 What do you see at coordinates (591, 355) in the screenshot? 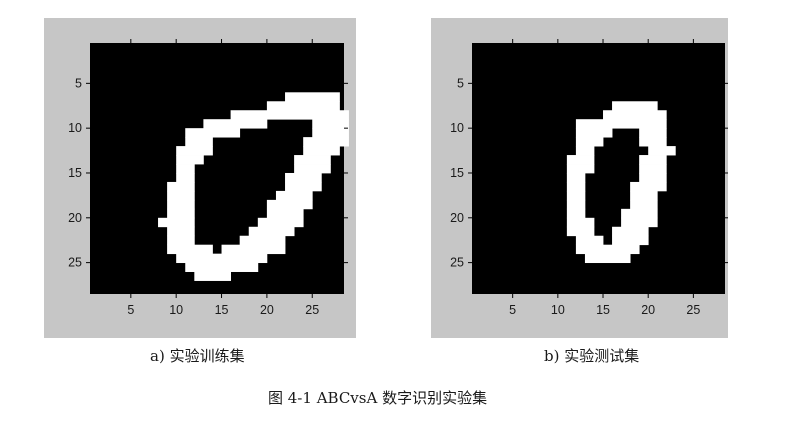
I see `figure-b-caption: b) 实验测试集` at bounding box center [591, 355].